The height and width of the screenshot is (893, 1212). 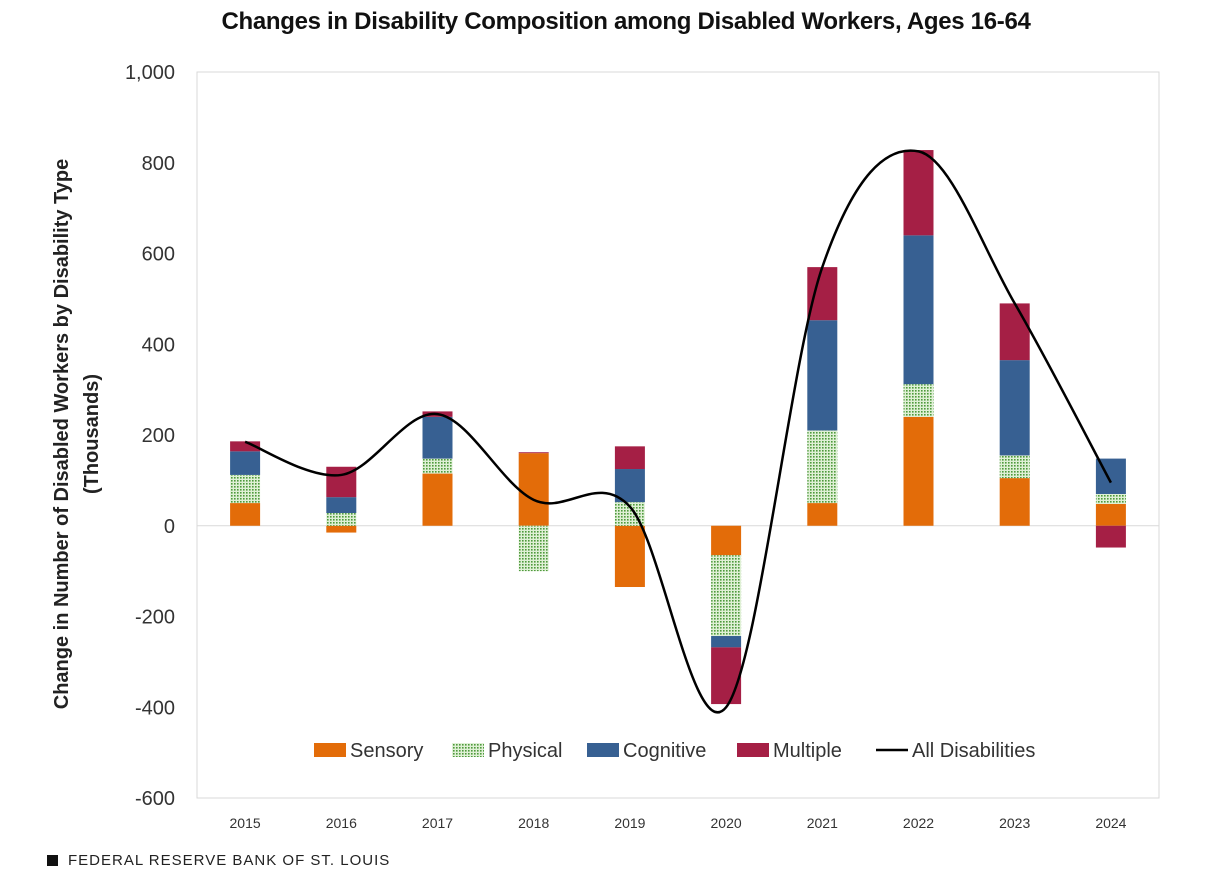 What do you see at coordinates (918, 310) in the screenshot?
I see `bar-cognitive-2022` at bounding box center [918, 310].